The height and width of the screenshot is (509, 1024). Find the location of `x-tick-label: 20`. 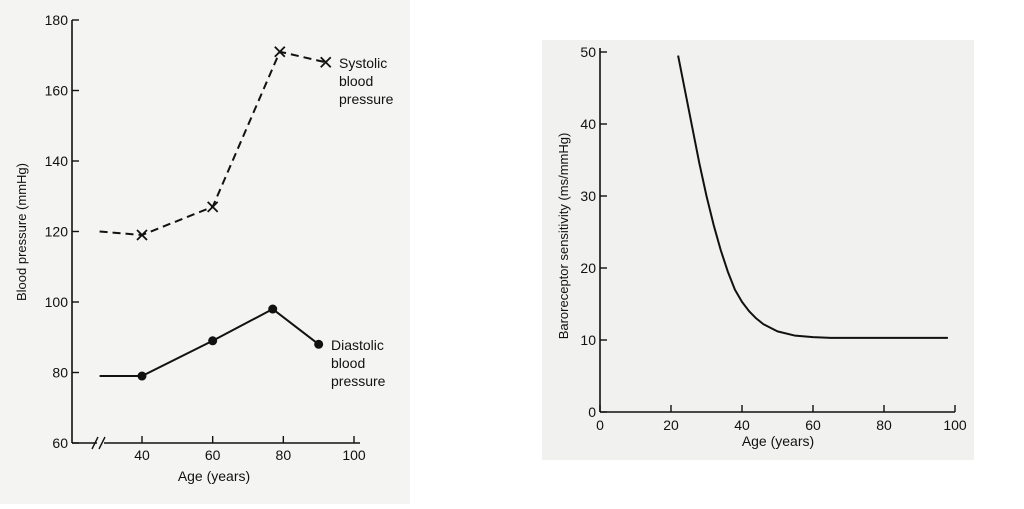

x-tick-label: 20 is located at coordinates (671, 425).